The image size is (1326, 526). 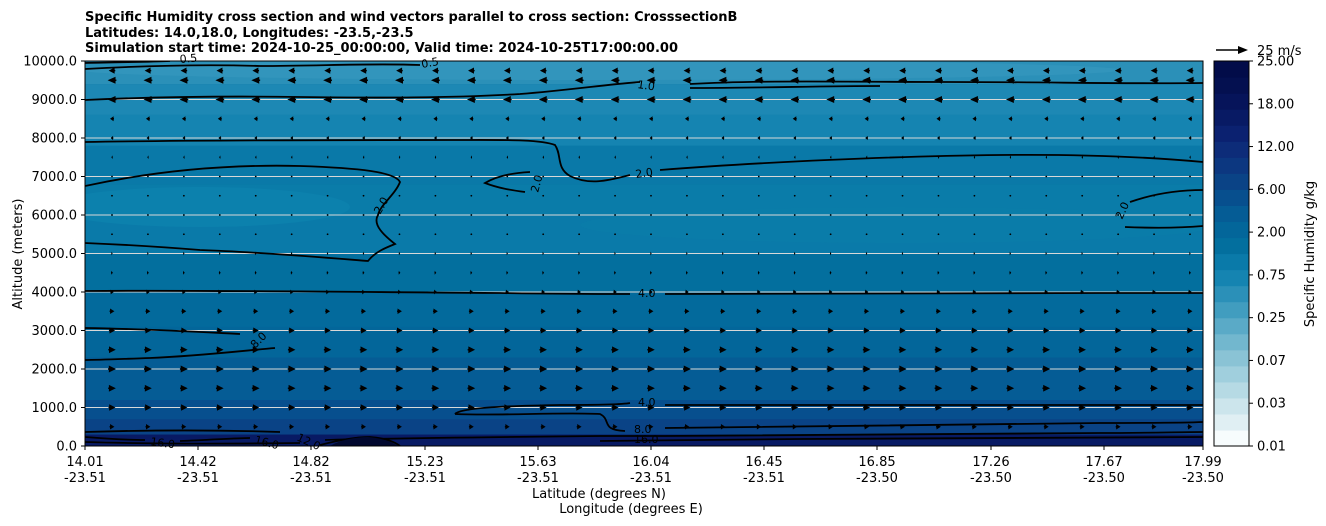 I want to click on contour-1-0-b, so click(x=785, y=87).